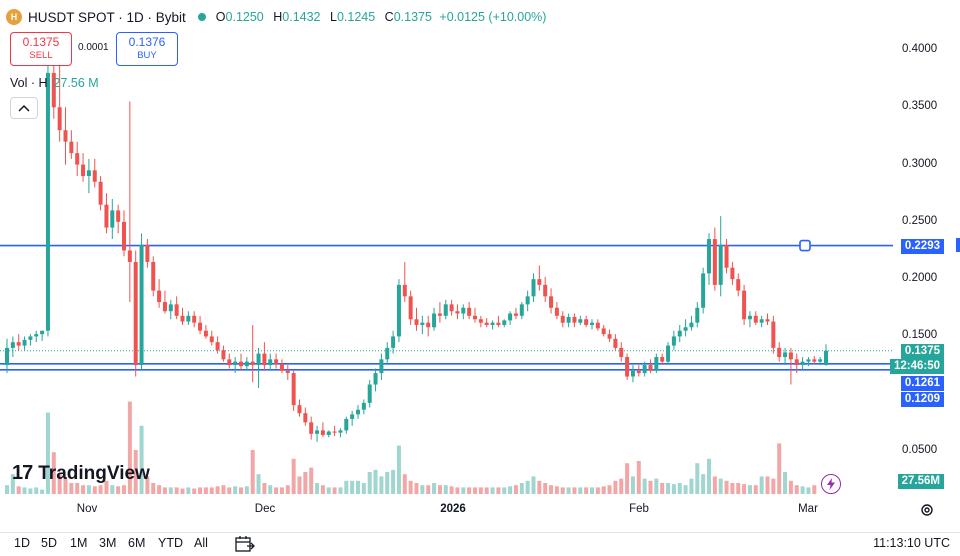 The height and width of the screenshot is (556, 960). I want to click on coin-icon: H, so click(14, 17).